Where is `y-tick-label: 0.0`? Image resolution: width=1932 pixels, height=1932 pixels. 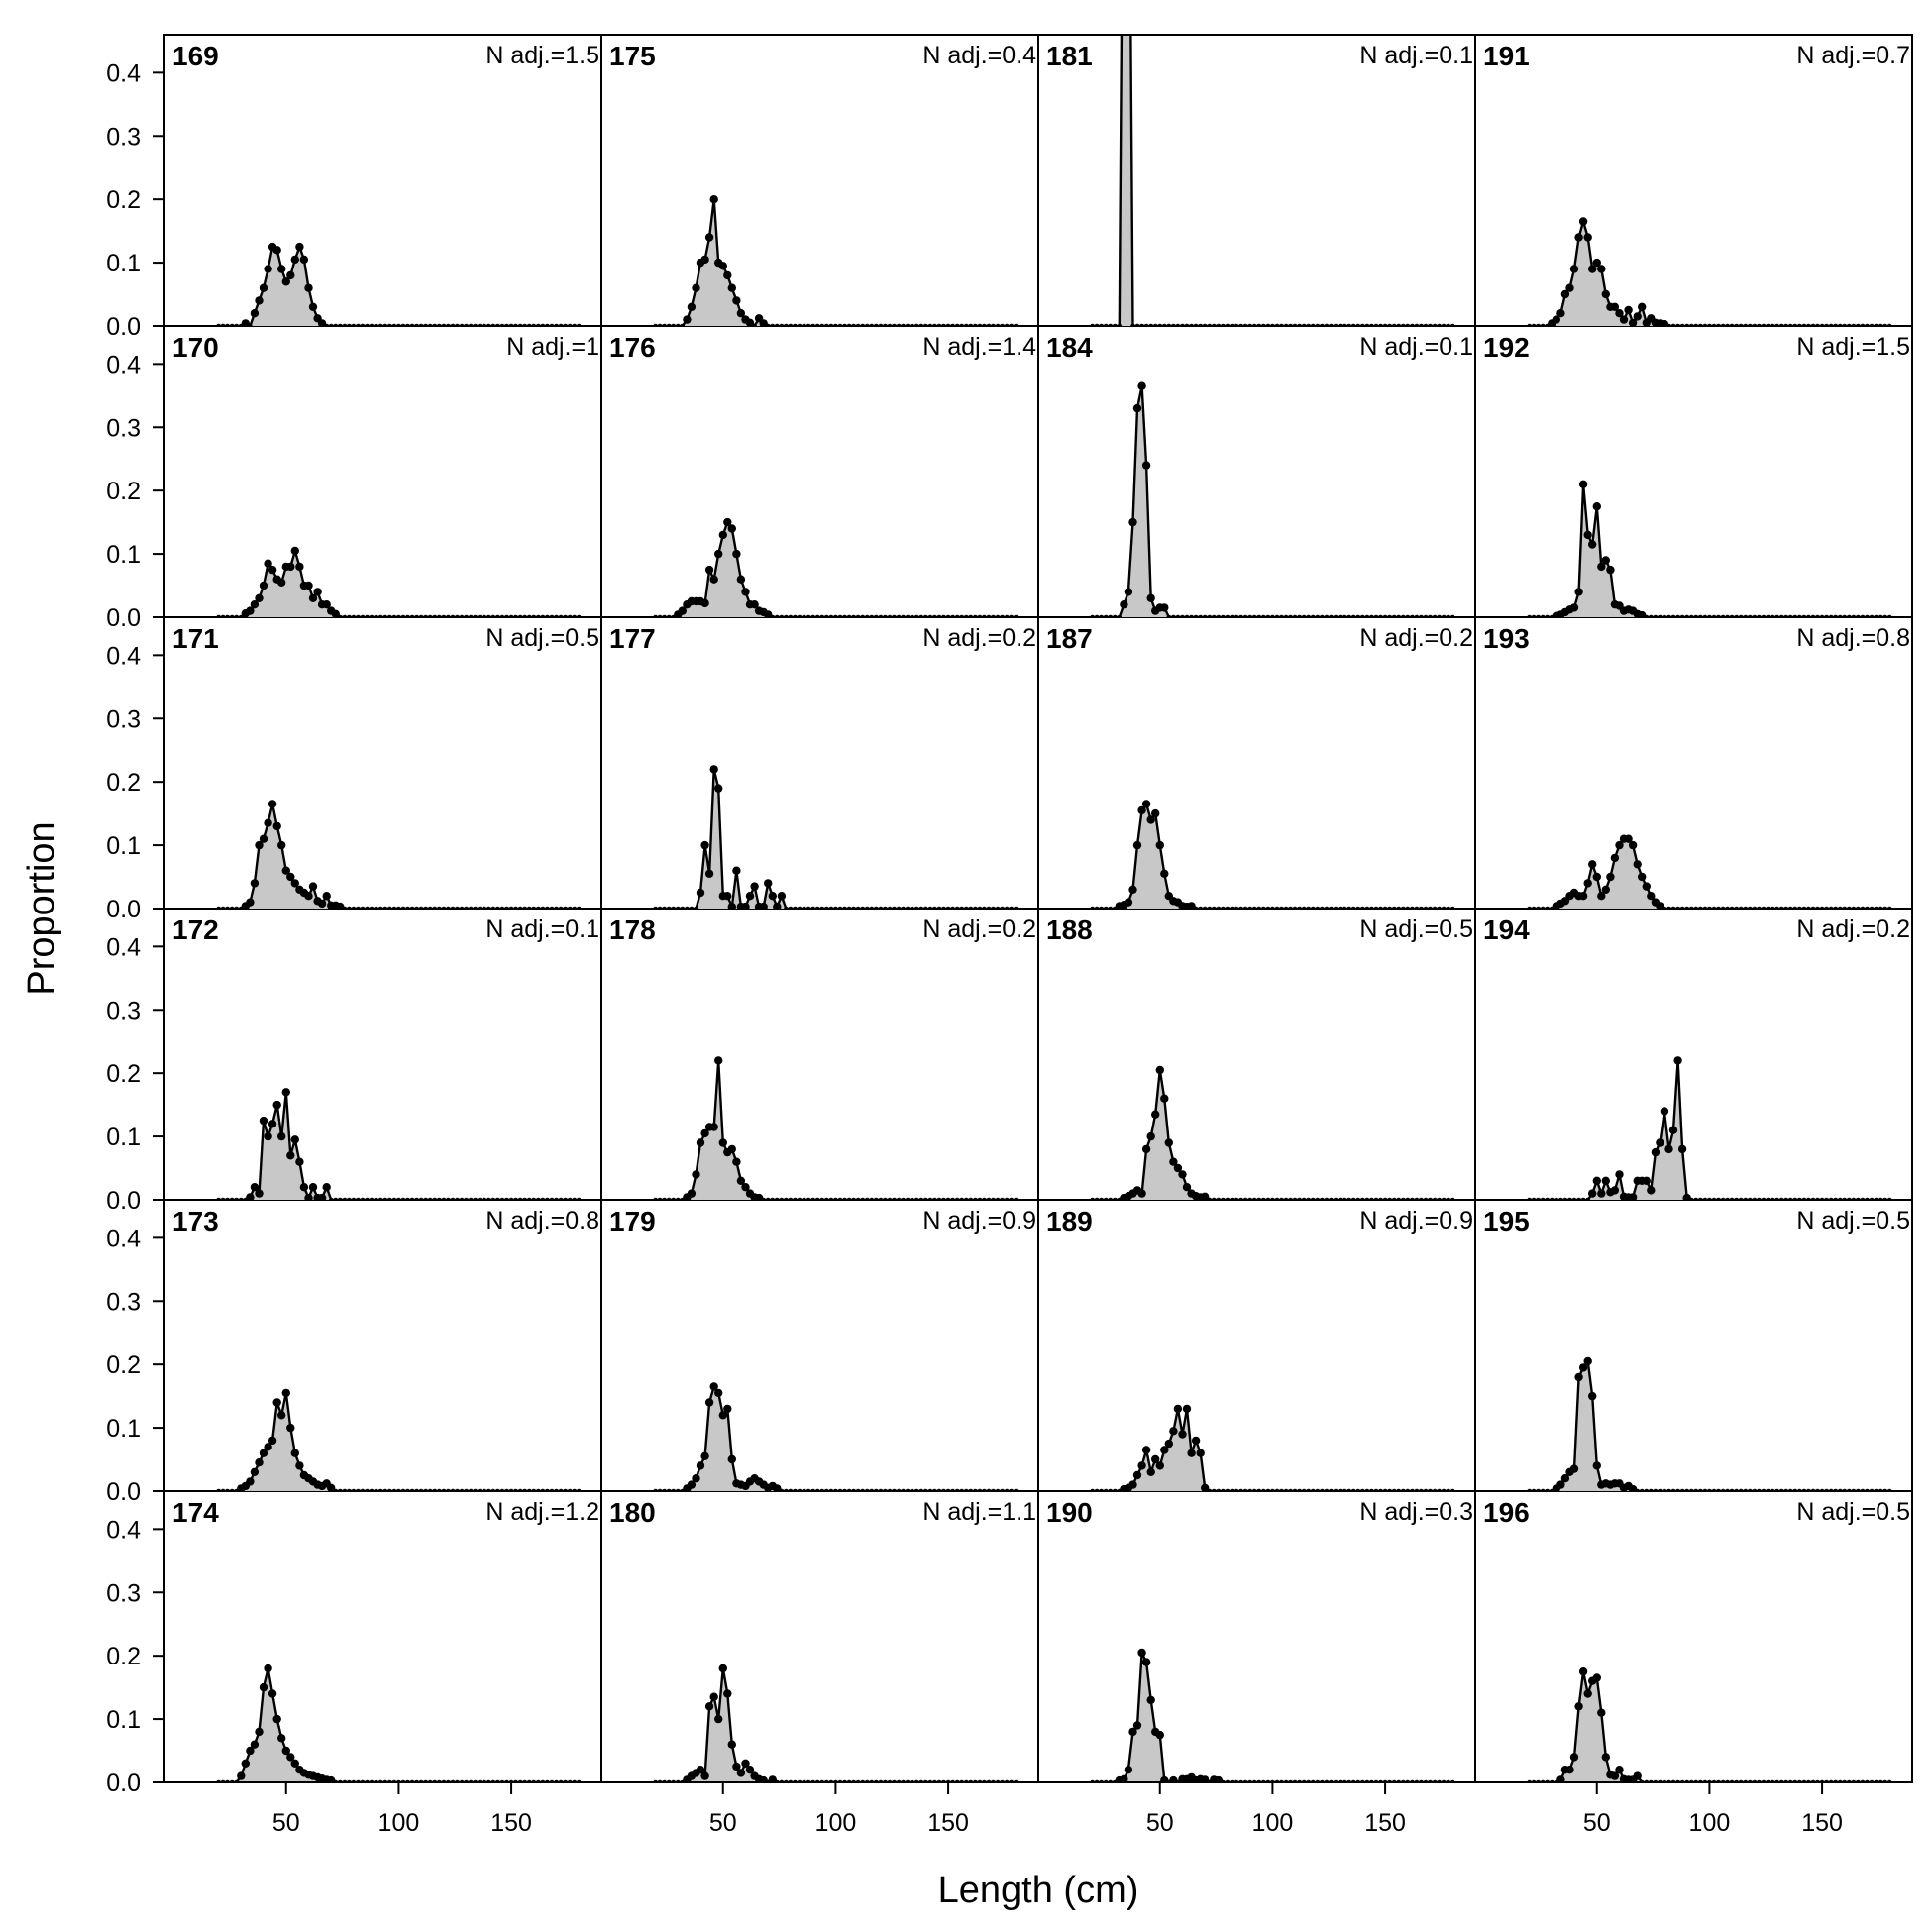
y-tick-label: 0.0 is located at coordinates (124, 1201).